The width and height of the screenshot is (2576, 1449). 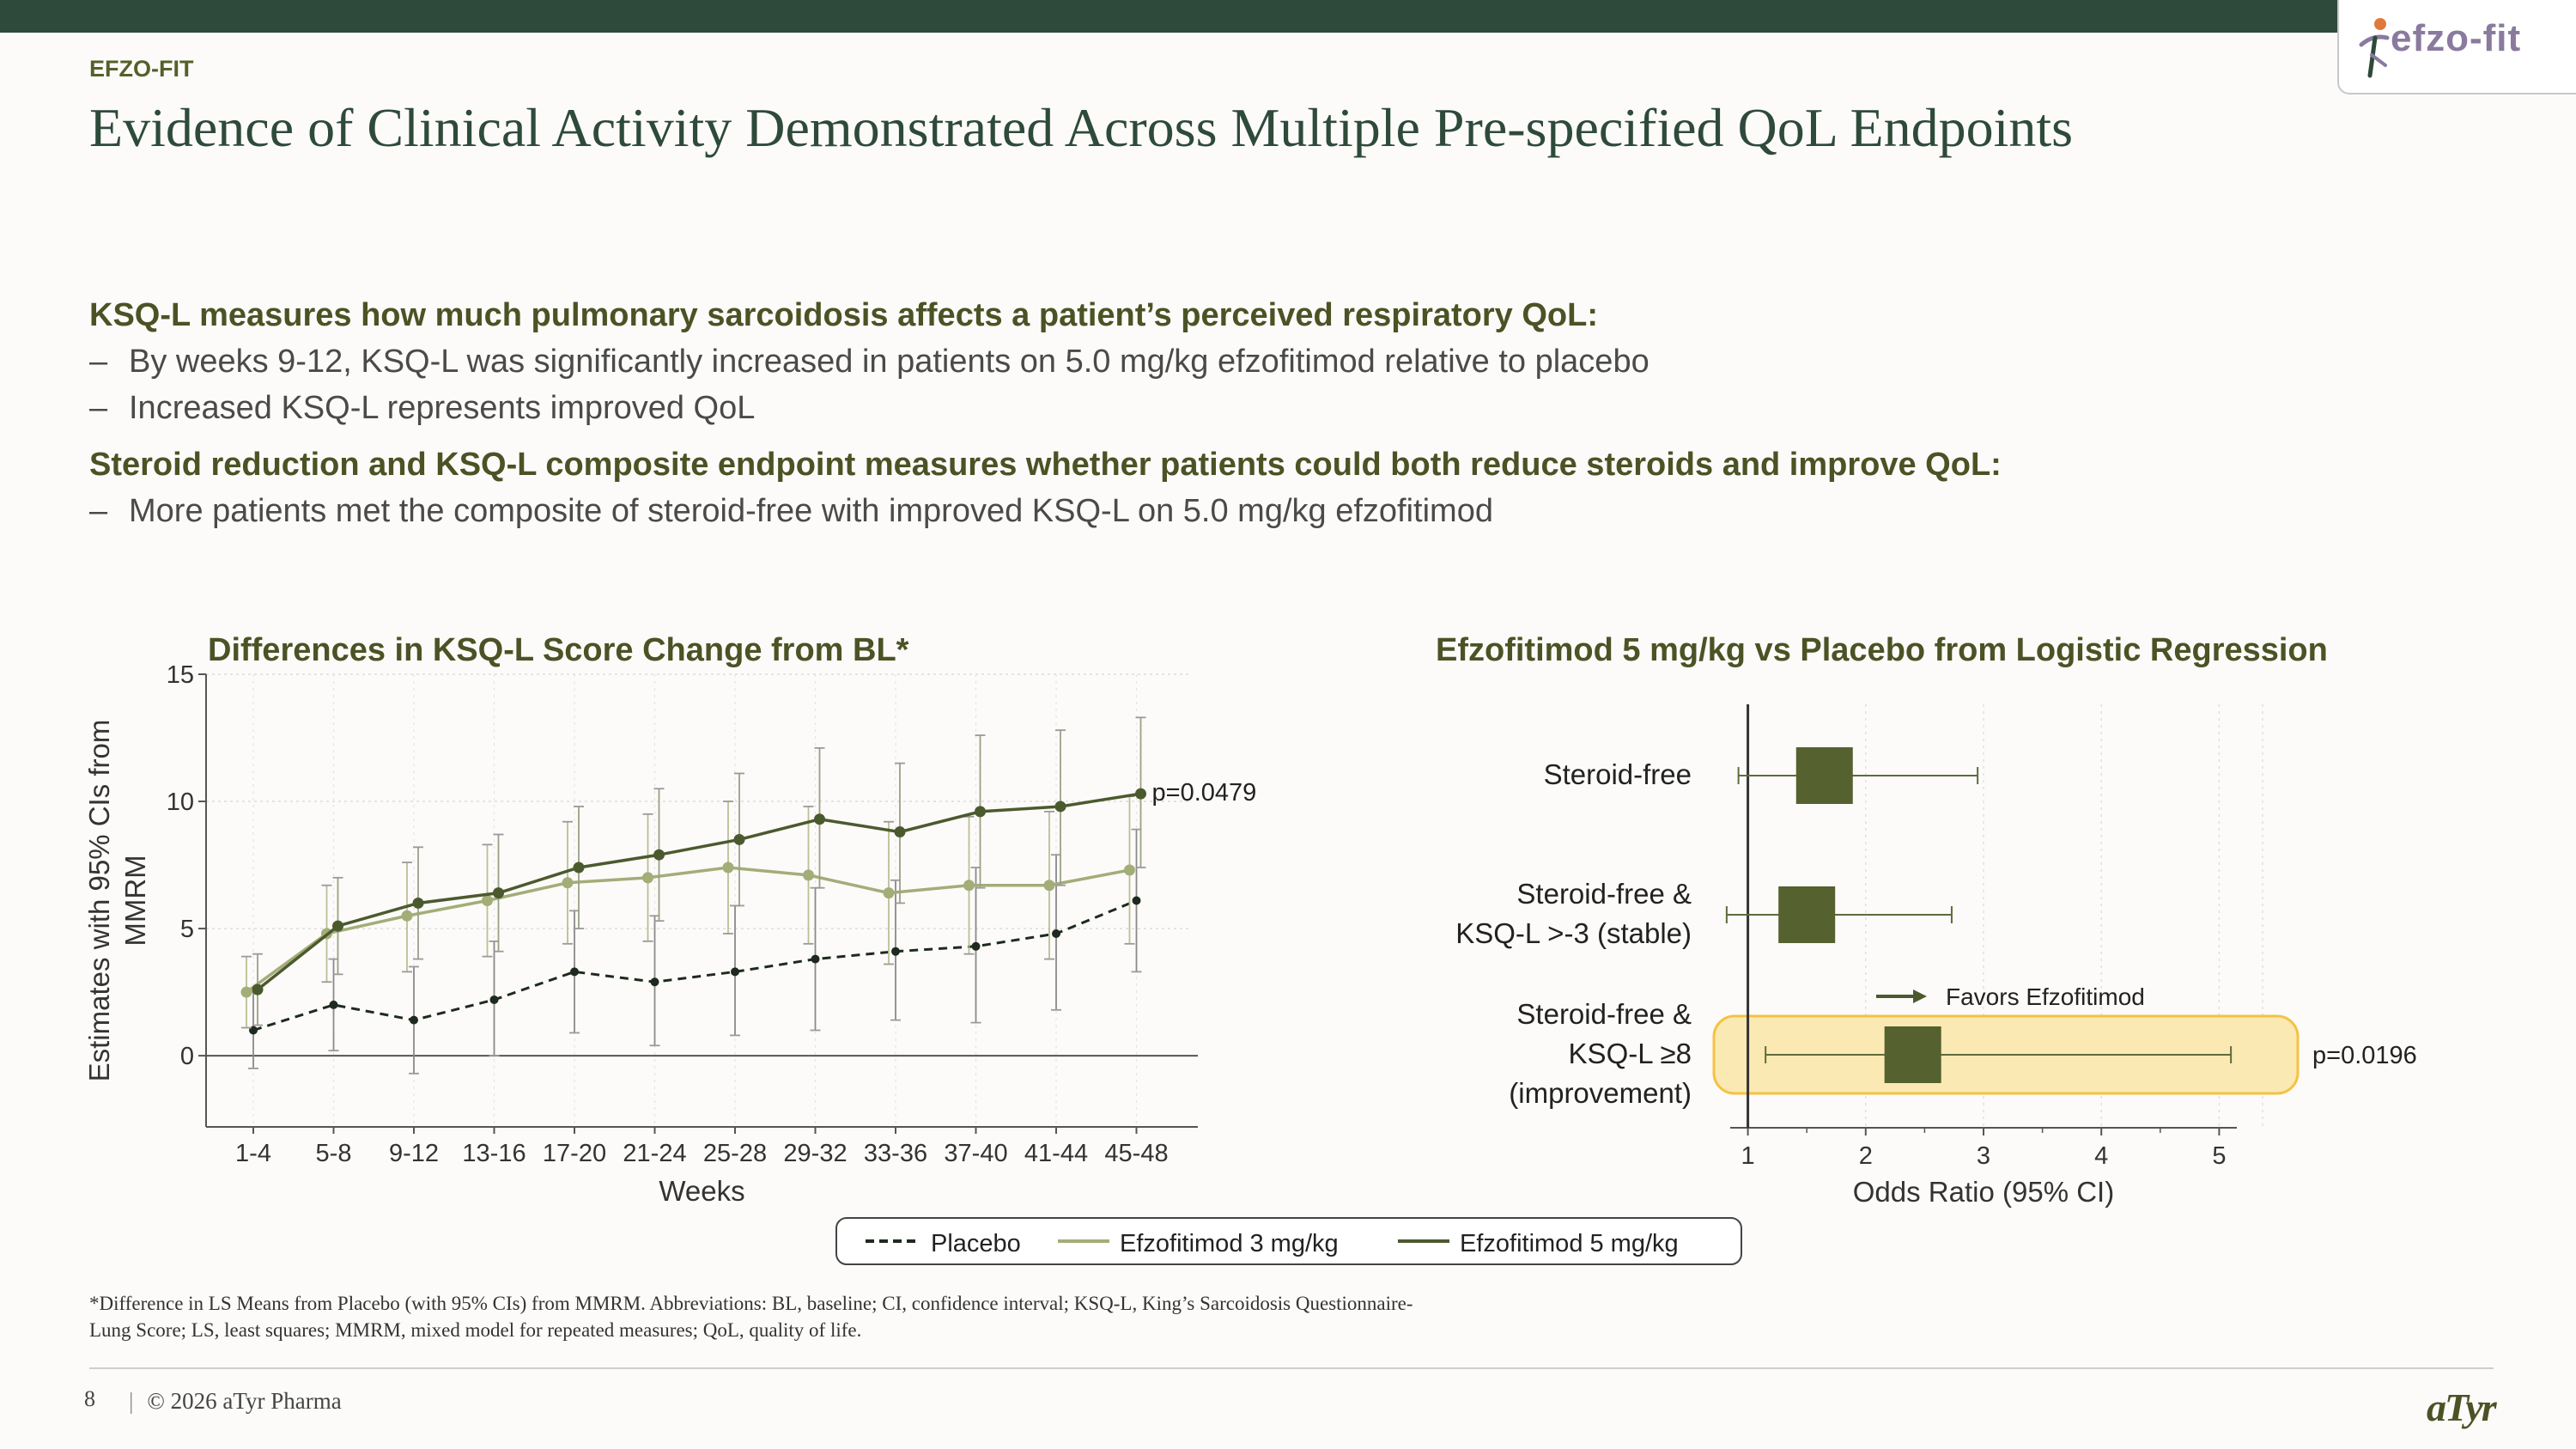 What do you see at coordinates (1056, 1153) in the screenshot?
I see `x-tick-label: 41-44` at bounding box center [1056, 1153].